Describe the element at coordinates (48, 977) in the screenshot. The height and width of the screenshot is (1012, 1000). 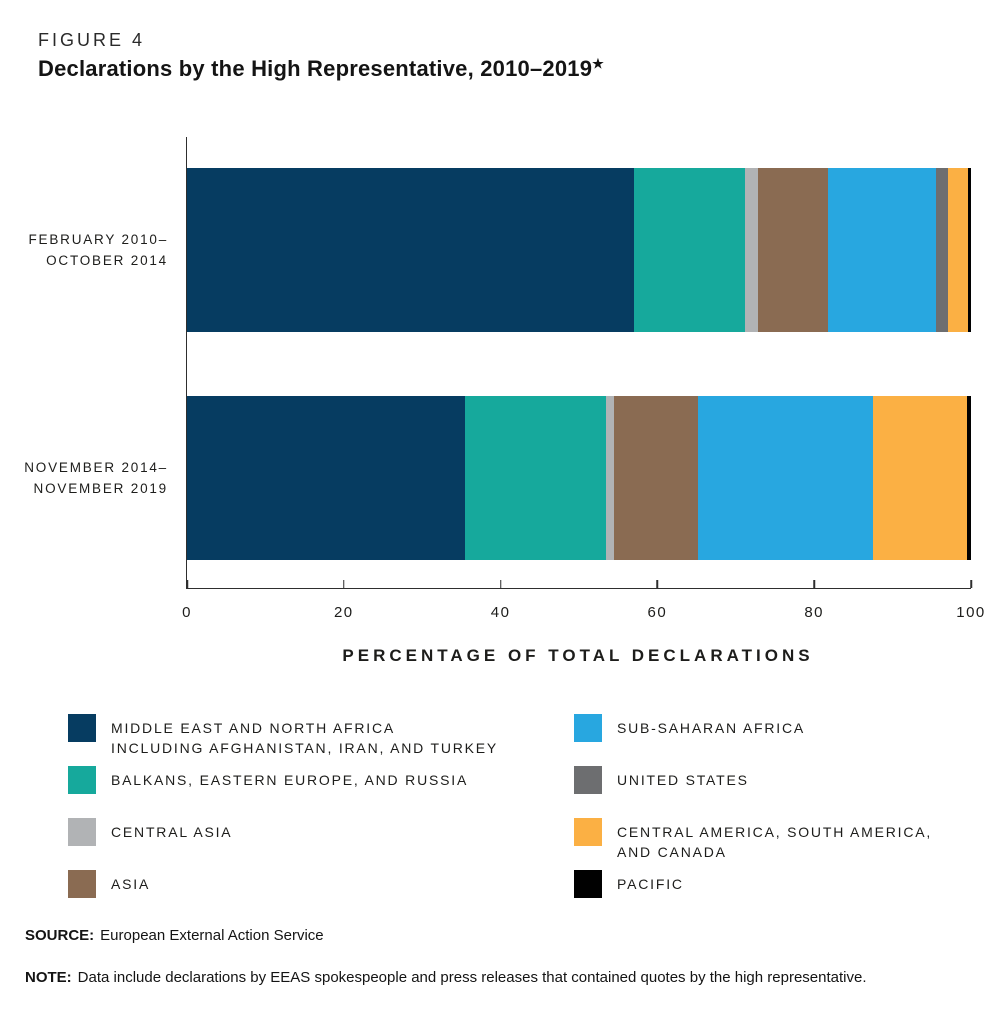
I see `note-label: NOTE:` at that location.